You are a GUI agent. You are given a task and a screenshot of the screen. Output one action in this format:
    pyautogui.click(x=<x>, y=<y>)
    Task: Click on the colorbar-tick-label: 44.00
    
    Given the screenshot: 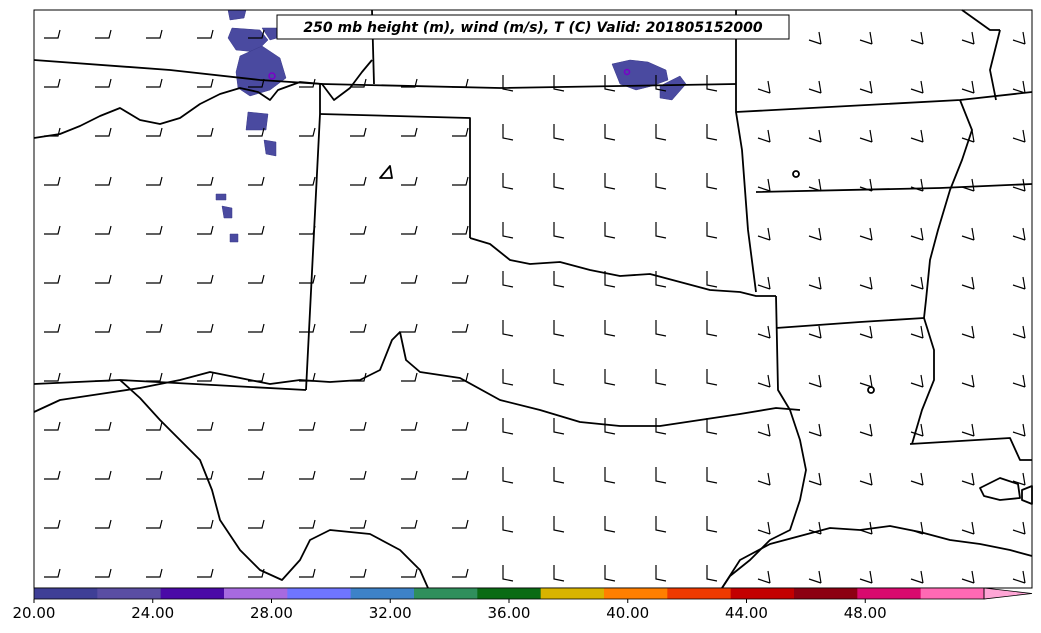 What is the action you would take?
    pyautogui.click(x=746, y=613)
    